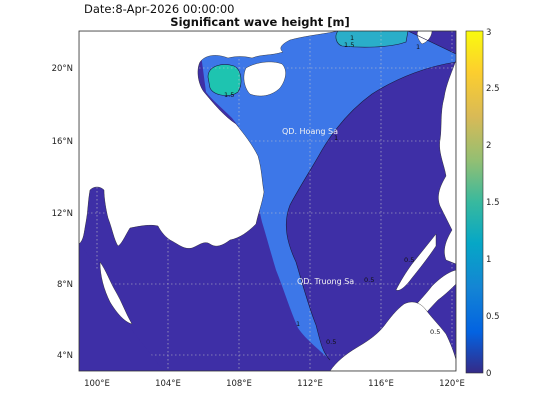 Image resolution: width=560 pixels, height=420 pixels. I want to click on lat-tick-label: 20°N, so click(62, 69).